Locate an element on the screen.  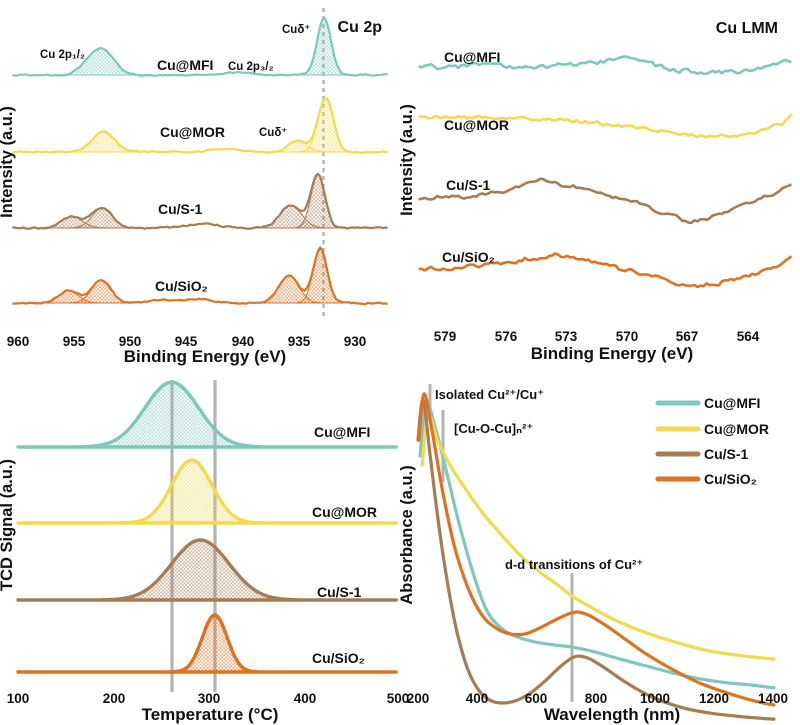
tick-label: 935 is located at coordinates (299, 341).